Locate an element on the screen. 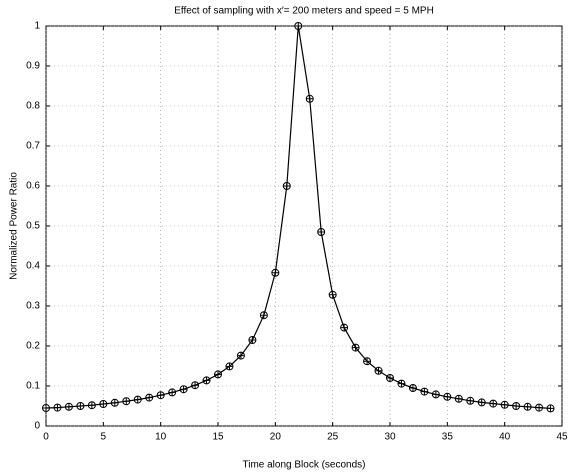 The width and height of the screenshot is (577, 476). x-tick-label: 10 is located at coordinates (161, 437).